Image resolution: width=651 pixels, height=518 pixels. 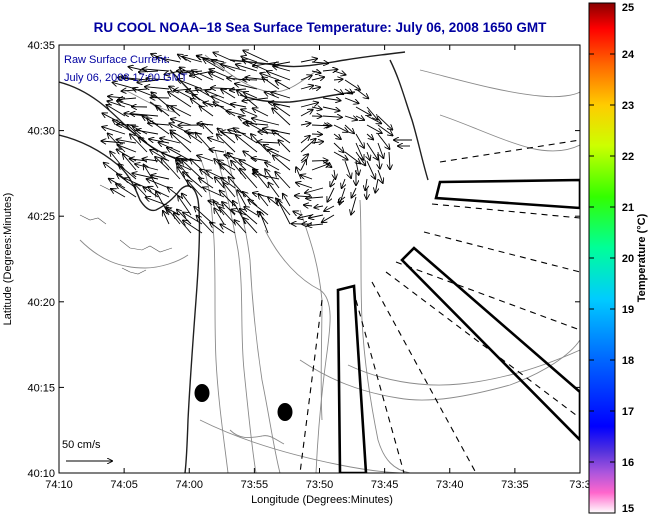 What do you see at coordinates (628, 259) in the screenshot?
I see `colorbar-tick-label: 20` at bounding box center [628, 259].